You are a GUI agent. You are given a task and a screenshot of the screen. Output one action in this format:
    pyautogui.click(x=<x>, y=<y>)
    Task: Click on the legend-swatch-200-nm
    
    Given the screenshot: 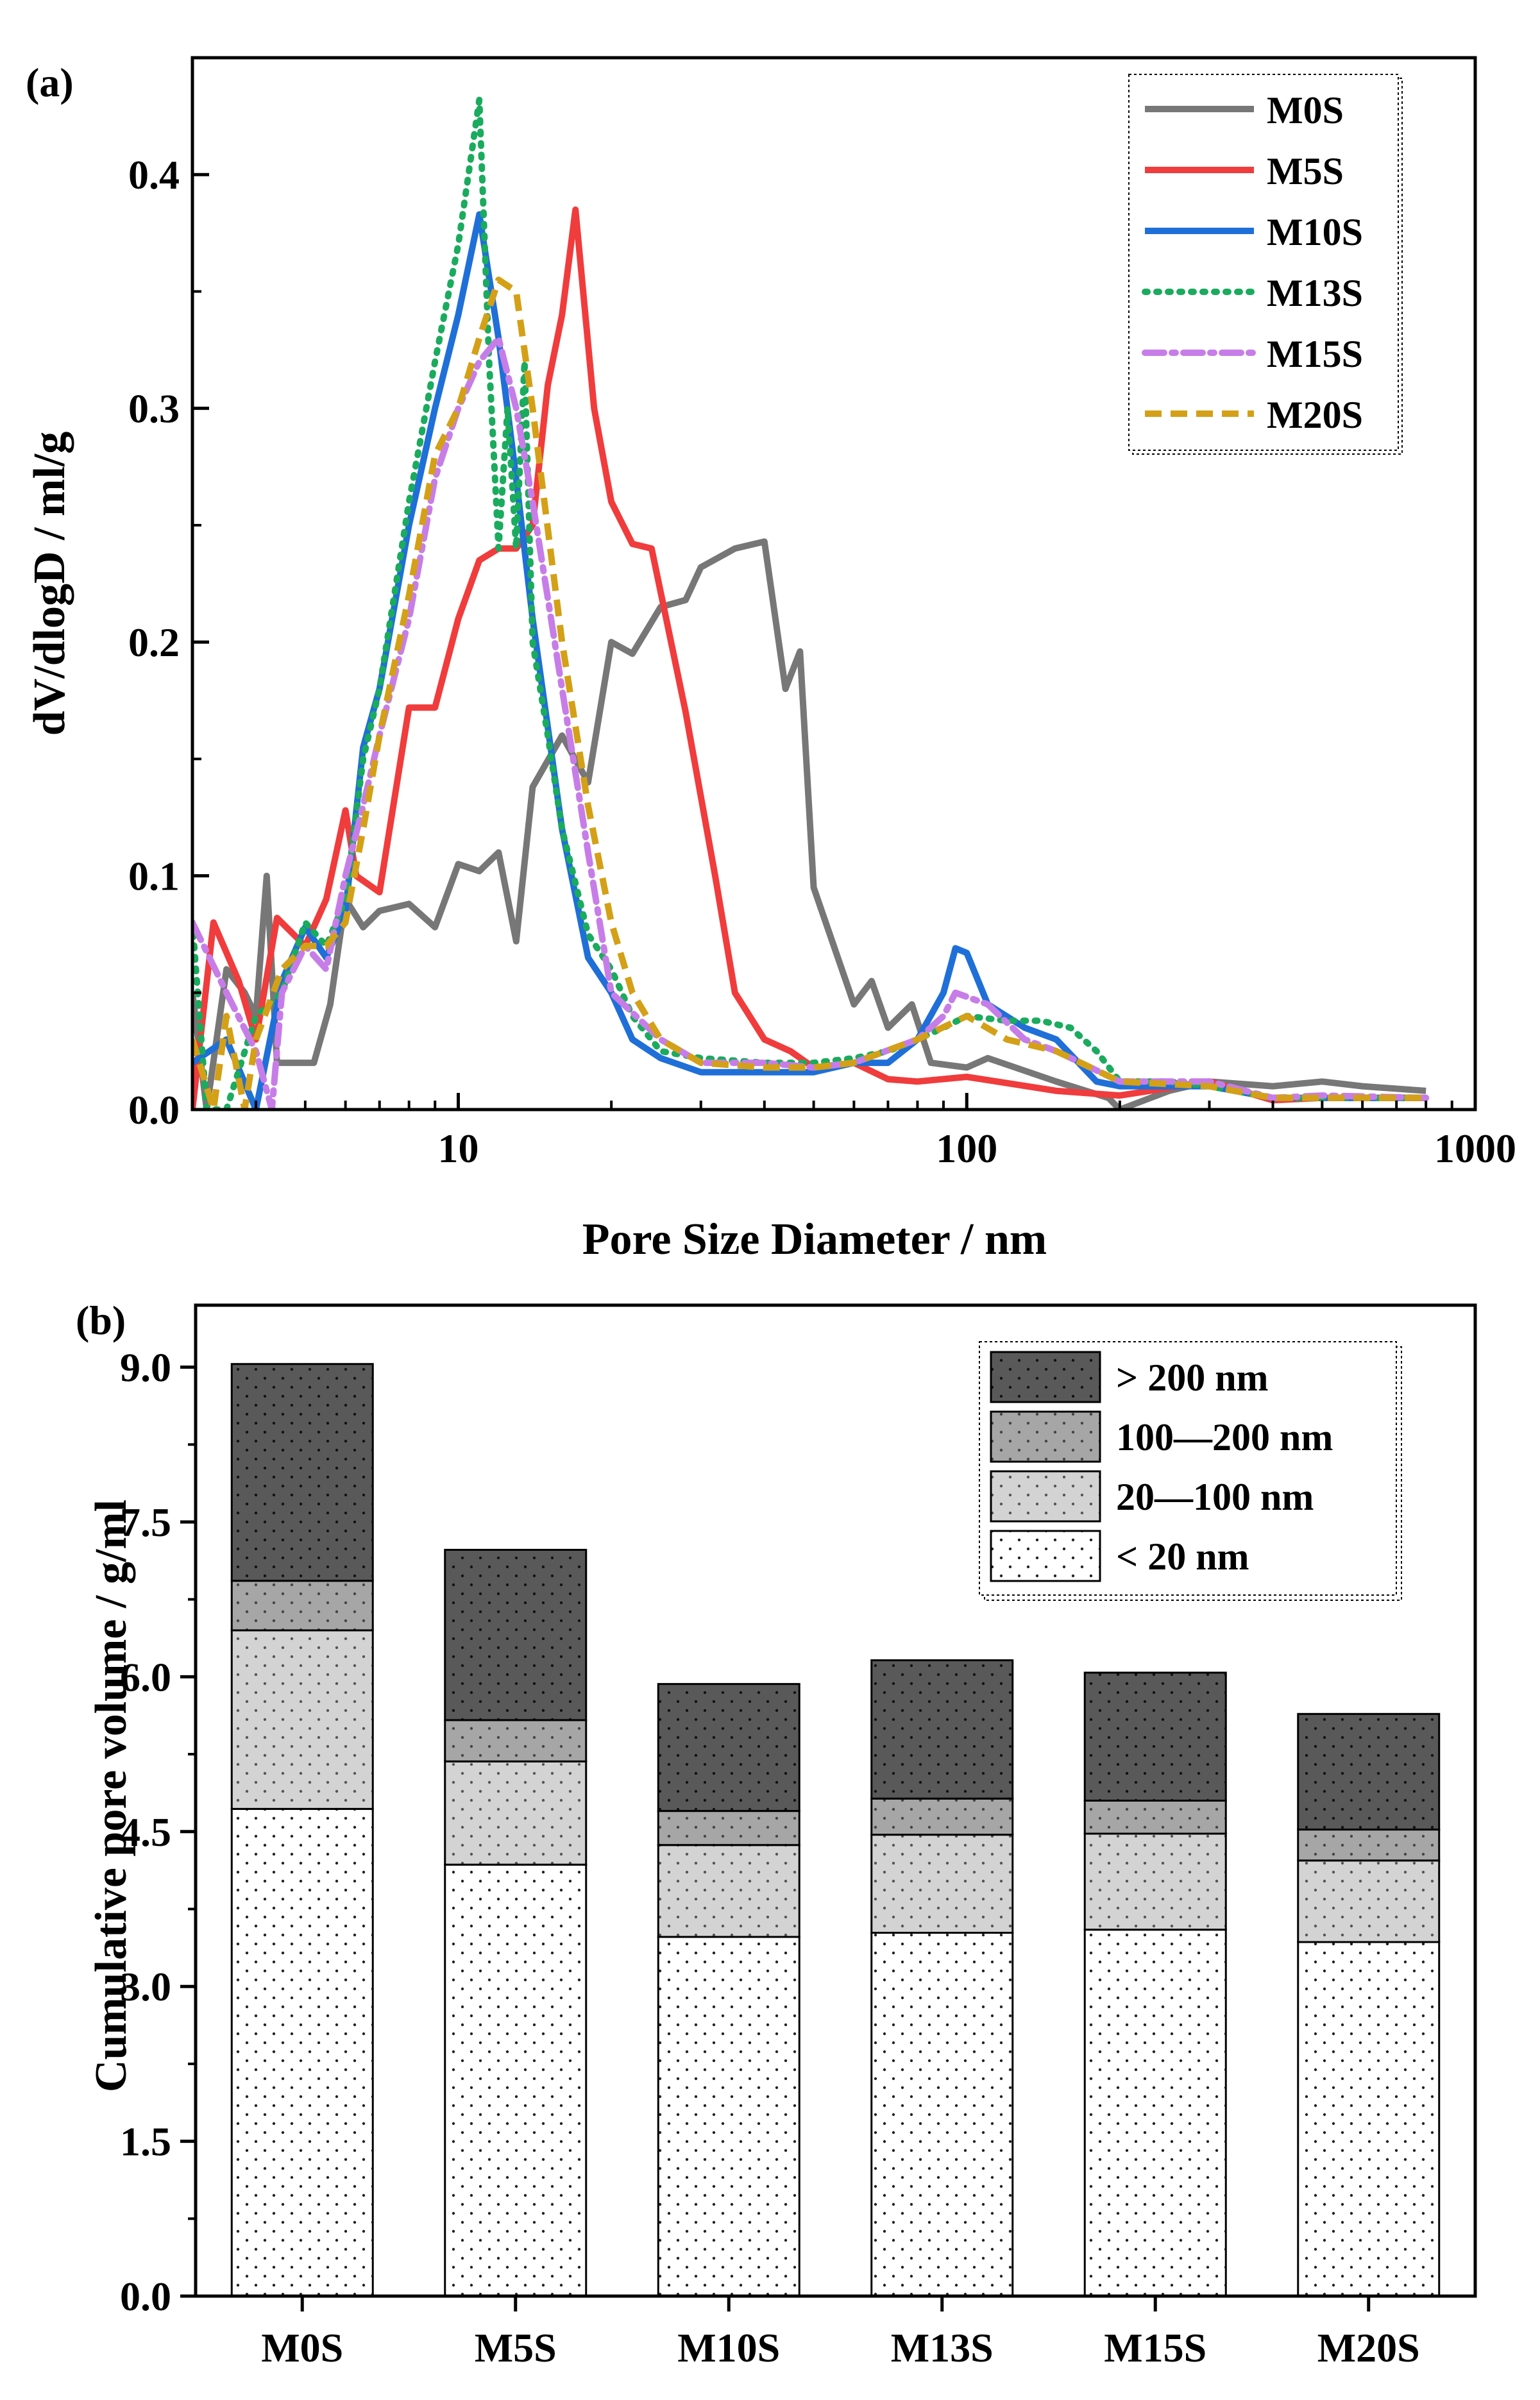 What is the action you would take?
    pyautogui.click(x=1045, y=1377)
    